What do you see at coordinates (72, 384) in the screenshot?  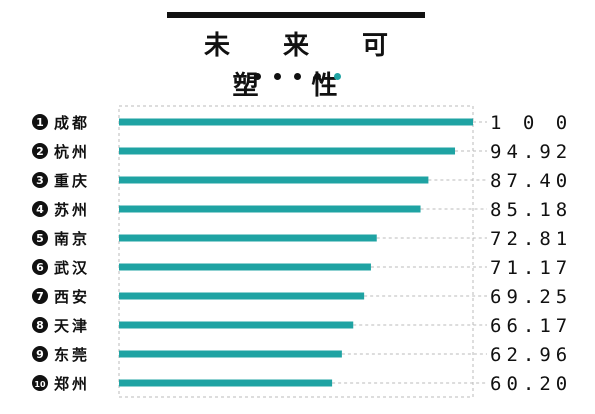 I see `city-label-10: 郑州` at bounding box center [72, 384].